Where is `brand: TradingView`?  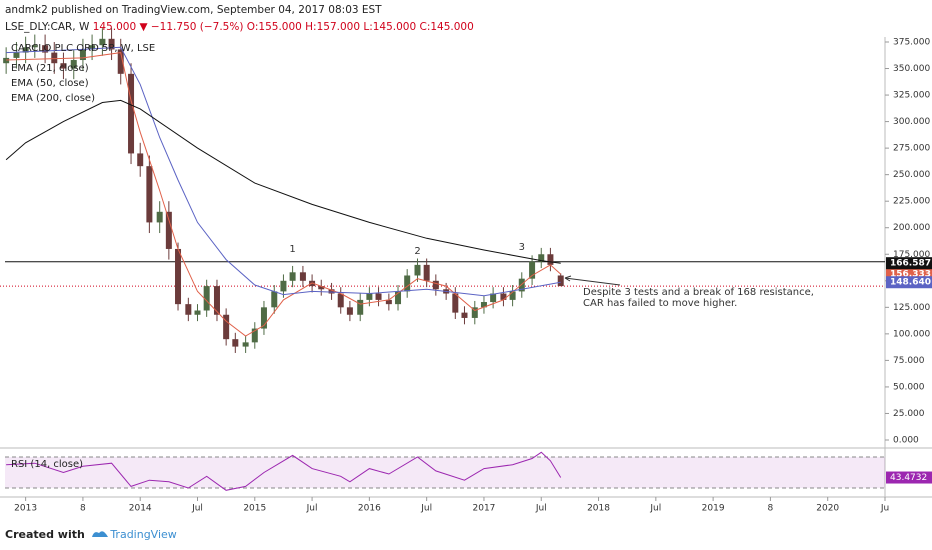
brand: TradingView is located at coordinates (143, 534).